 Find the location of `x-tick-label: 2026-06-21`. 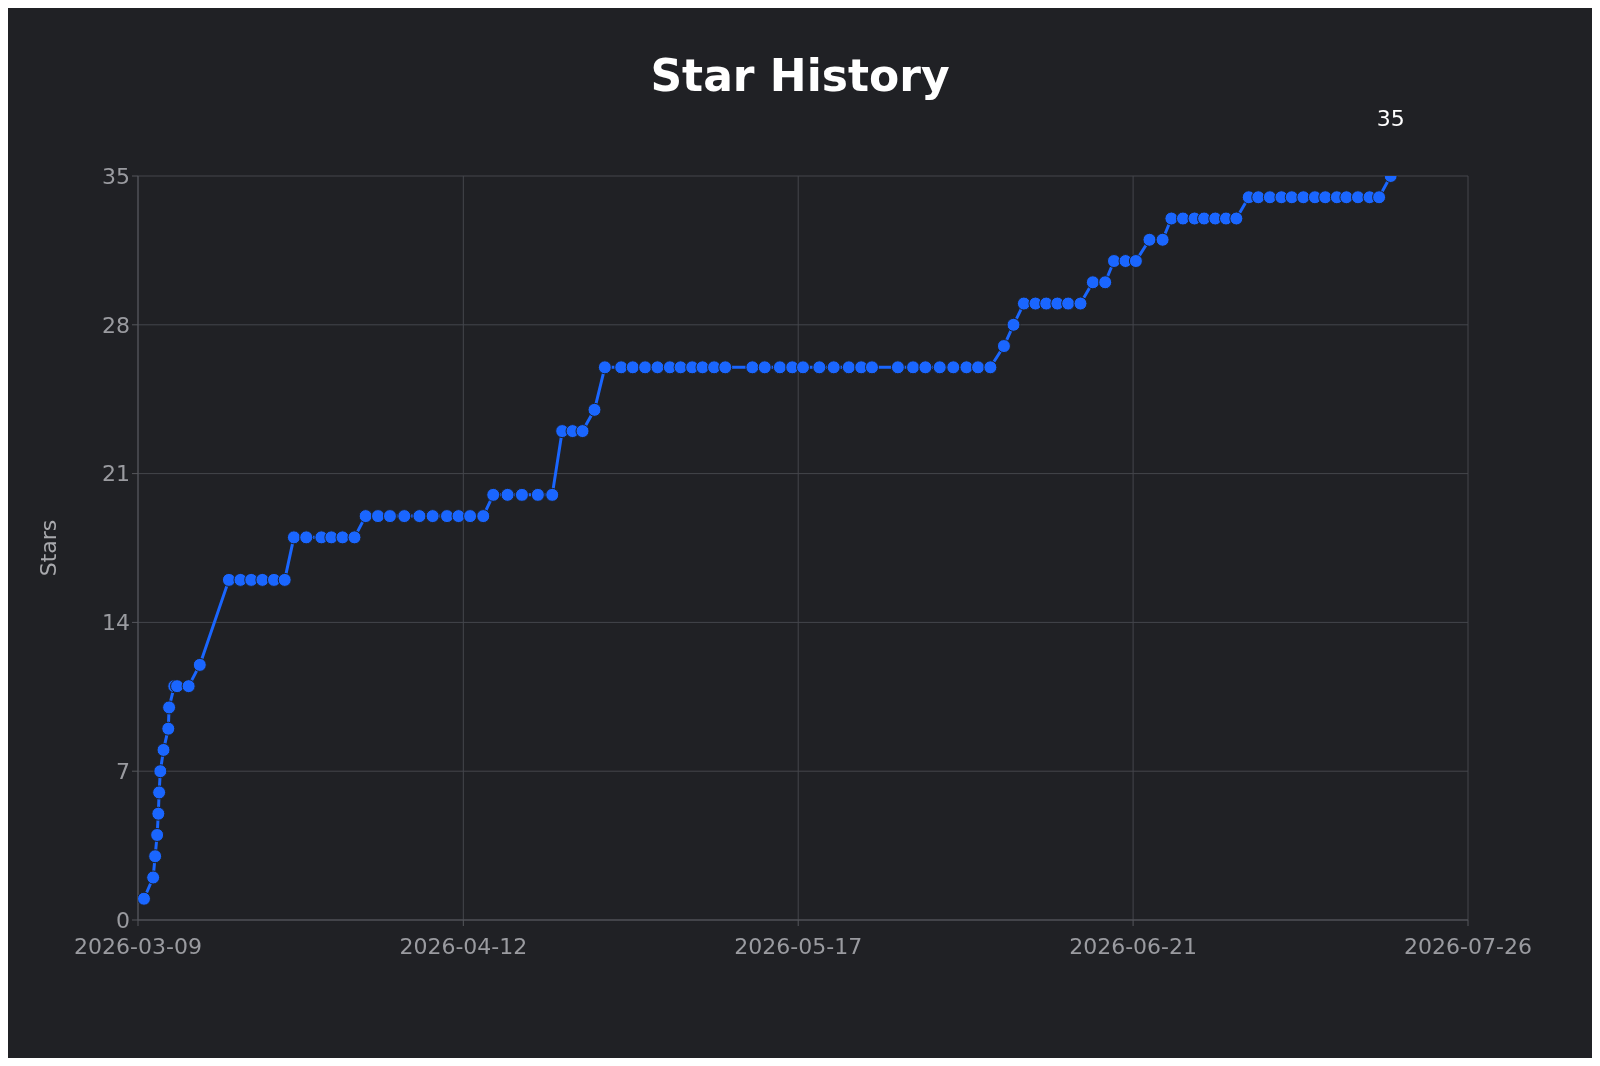

x-tick-label: 2026-06-21 is located at coordinates (1133, 946).